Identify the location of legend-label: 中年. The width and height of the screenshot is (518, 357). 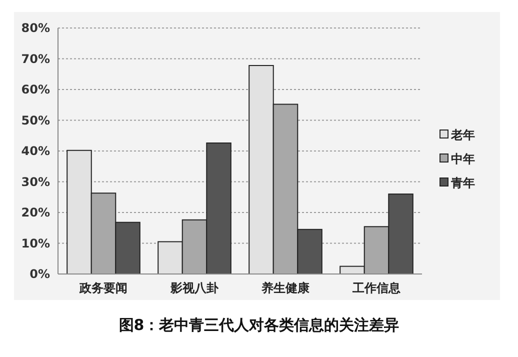
(463, 159).